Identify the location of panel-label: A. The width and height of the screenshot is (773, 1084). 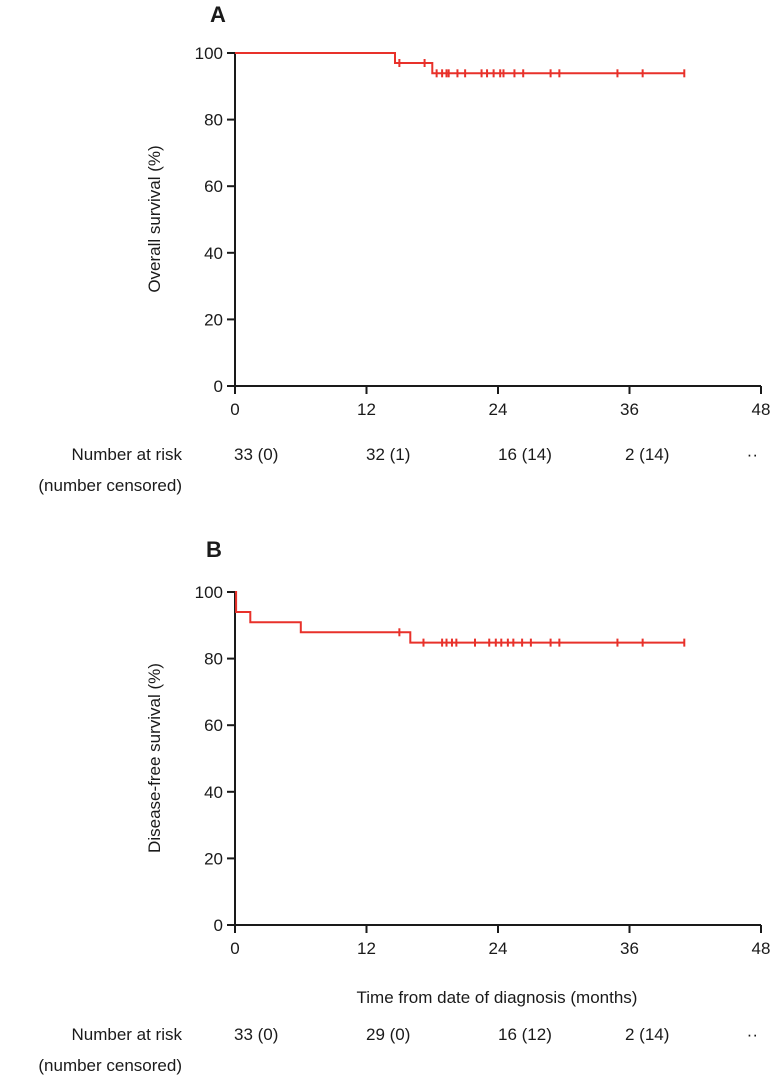
(218, 14).